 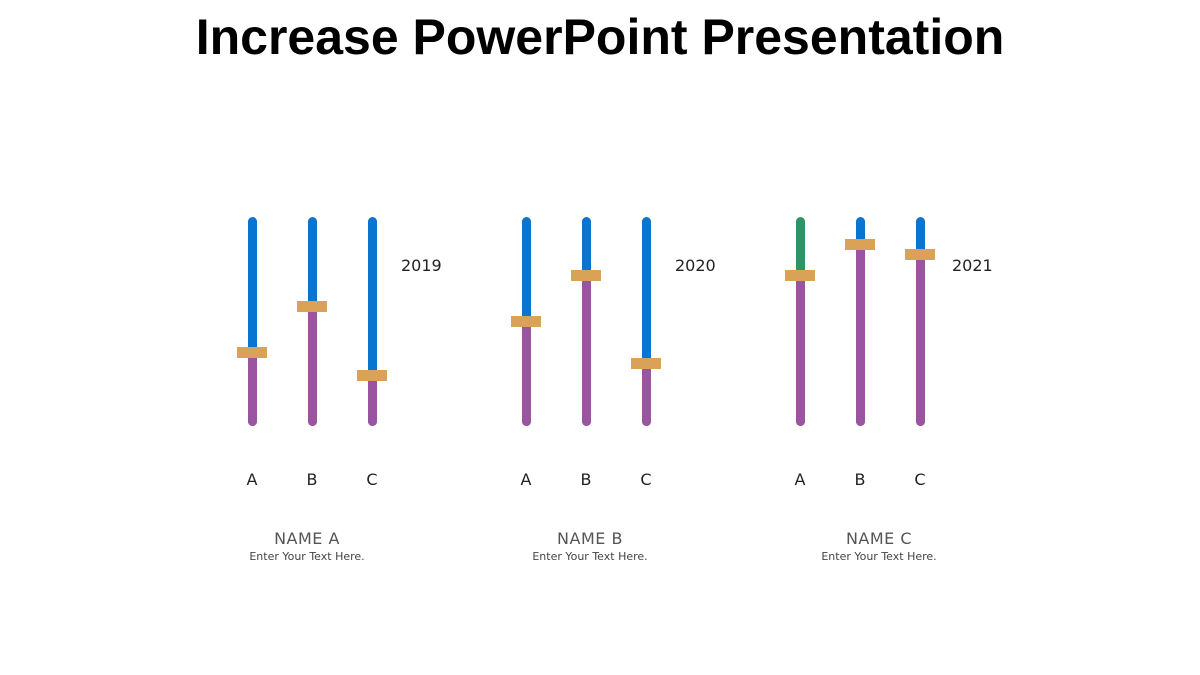 I want to click on year-label: 2019, so click(x=421, y=265).